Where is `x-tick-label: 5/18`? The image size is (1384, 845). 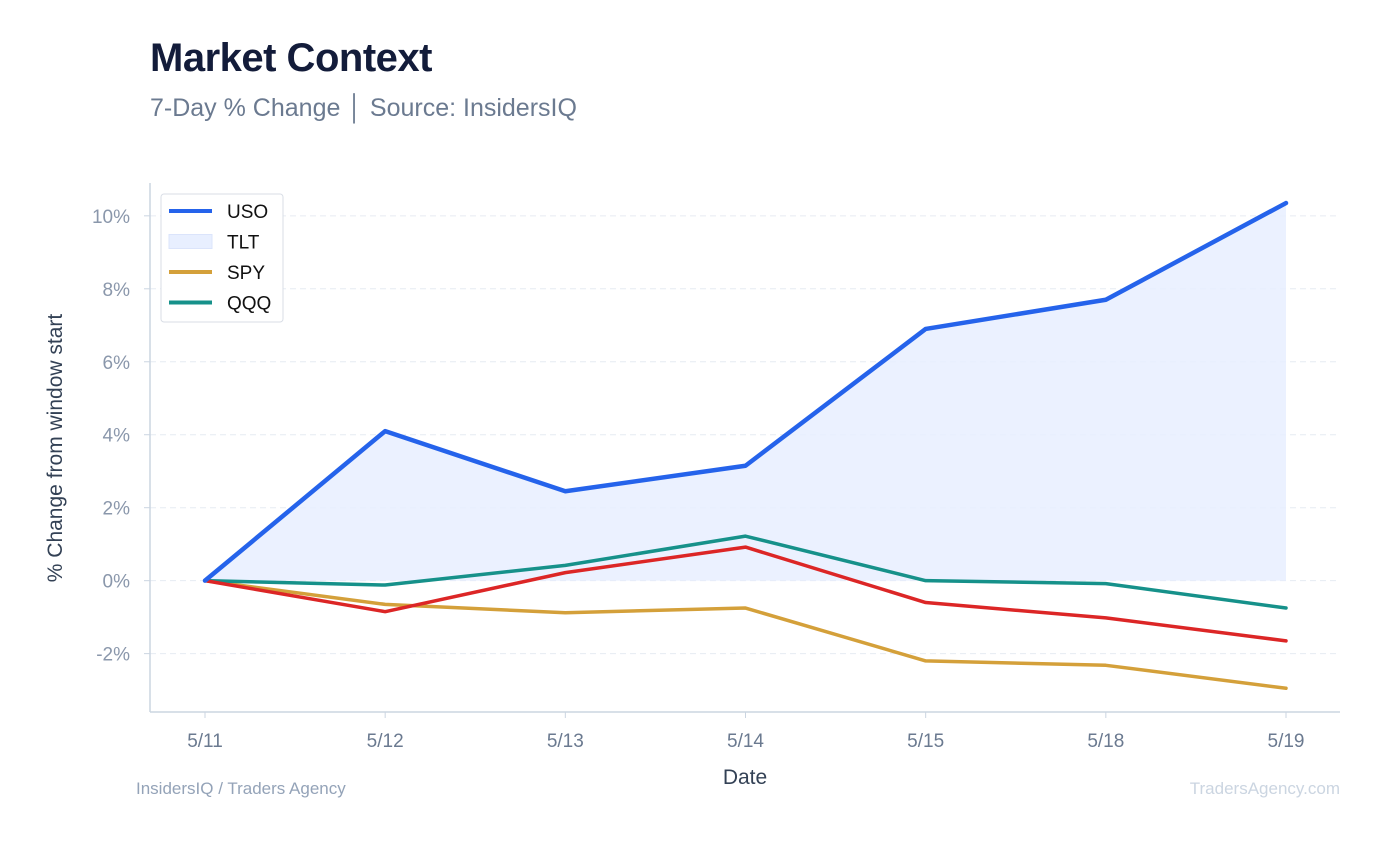
x-tick-label: 5/18 is located at coordinates (1105, 741).